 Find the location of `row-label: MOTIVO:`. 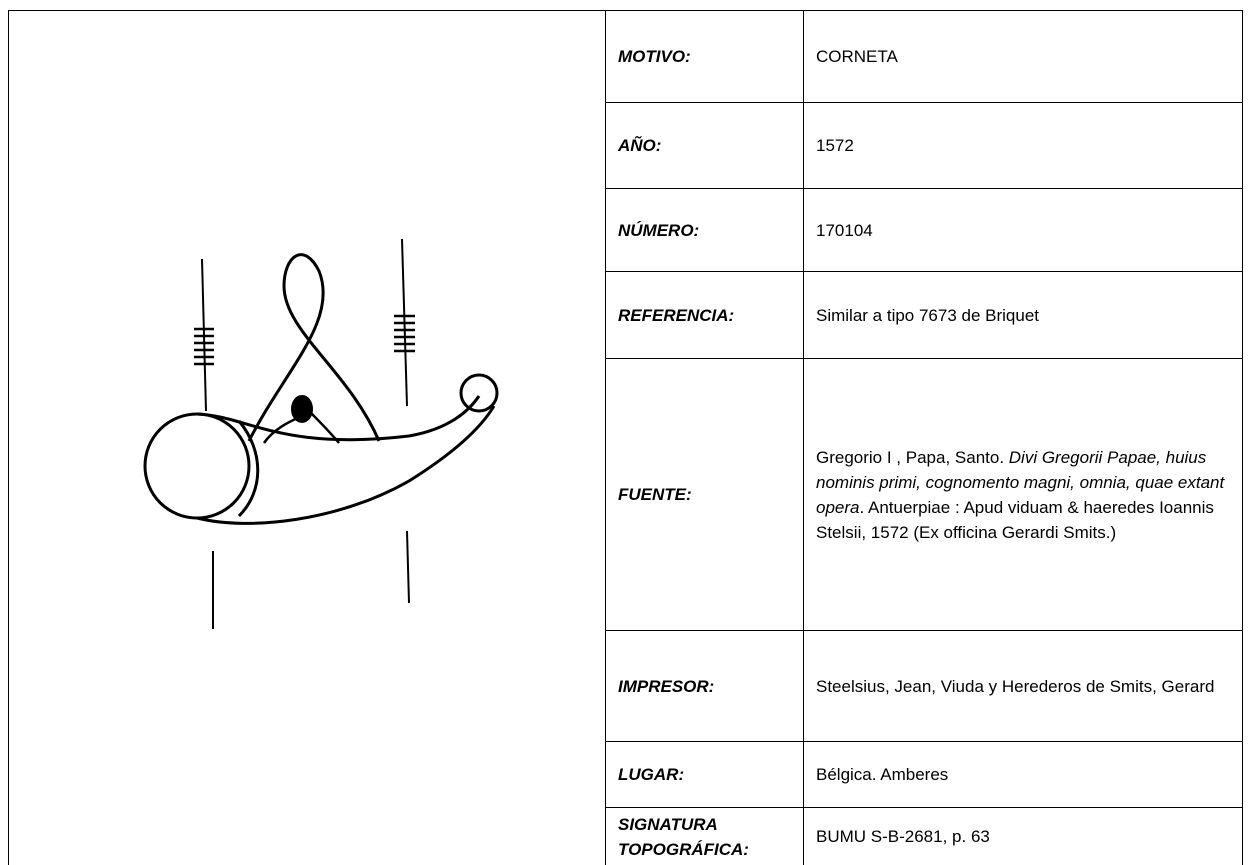

row-label: MOTIVO: is located at coordinates (704, 56).